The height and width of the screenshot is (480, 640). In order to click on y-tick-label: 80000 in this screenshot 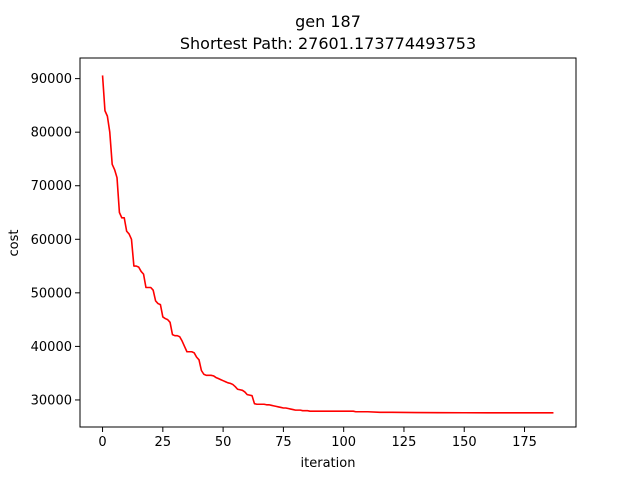, I will do `click(51, 133)`.